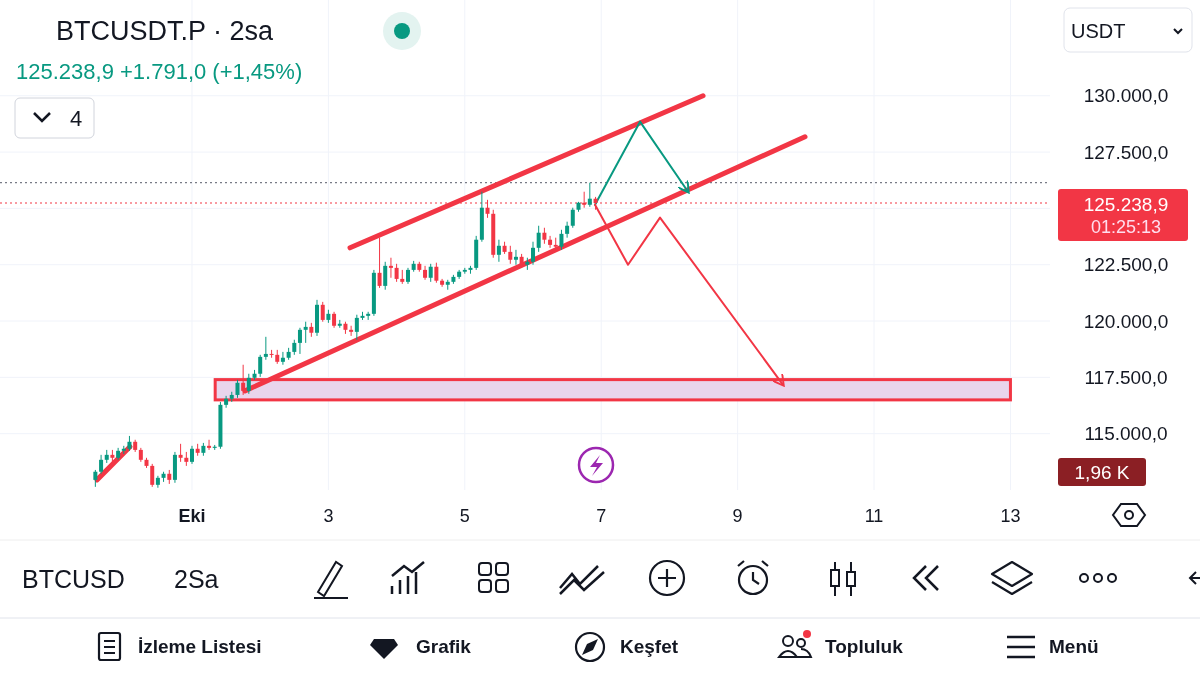  What do you see at coordinates (1126, 378) in the screenshot?
I see `y-tick-label: 117.500,0` at bounding box center [1126, 378].